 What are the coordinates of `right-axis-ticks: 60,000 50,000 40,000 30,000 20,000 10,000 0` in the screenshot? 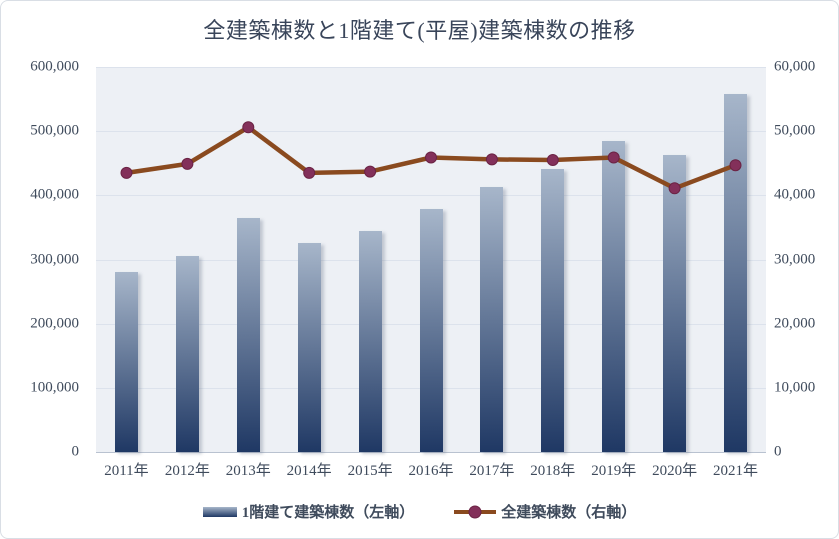 It's located at (806, 259).